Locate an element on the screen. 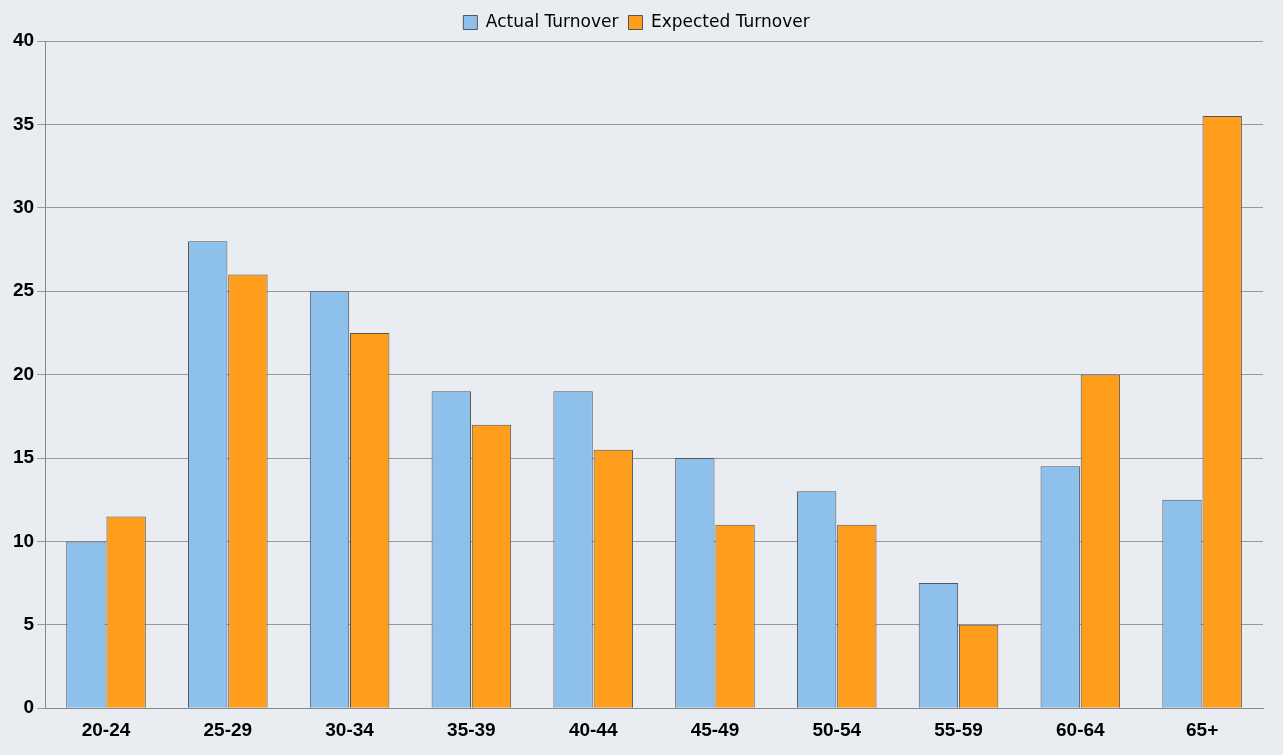 The image size is (1283, 755). y-tick-label: 35 is located at coordinates (23, 123).